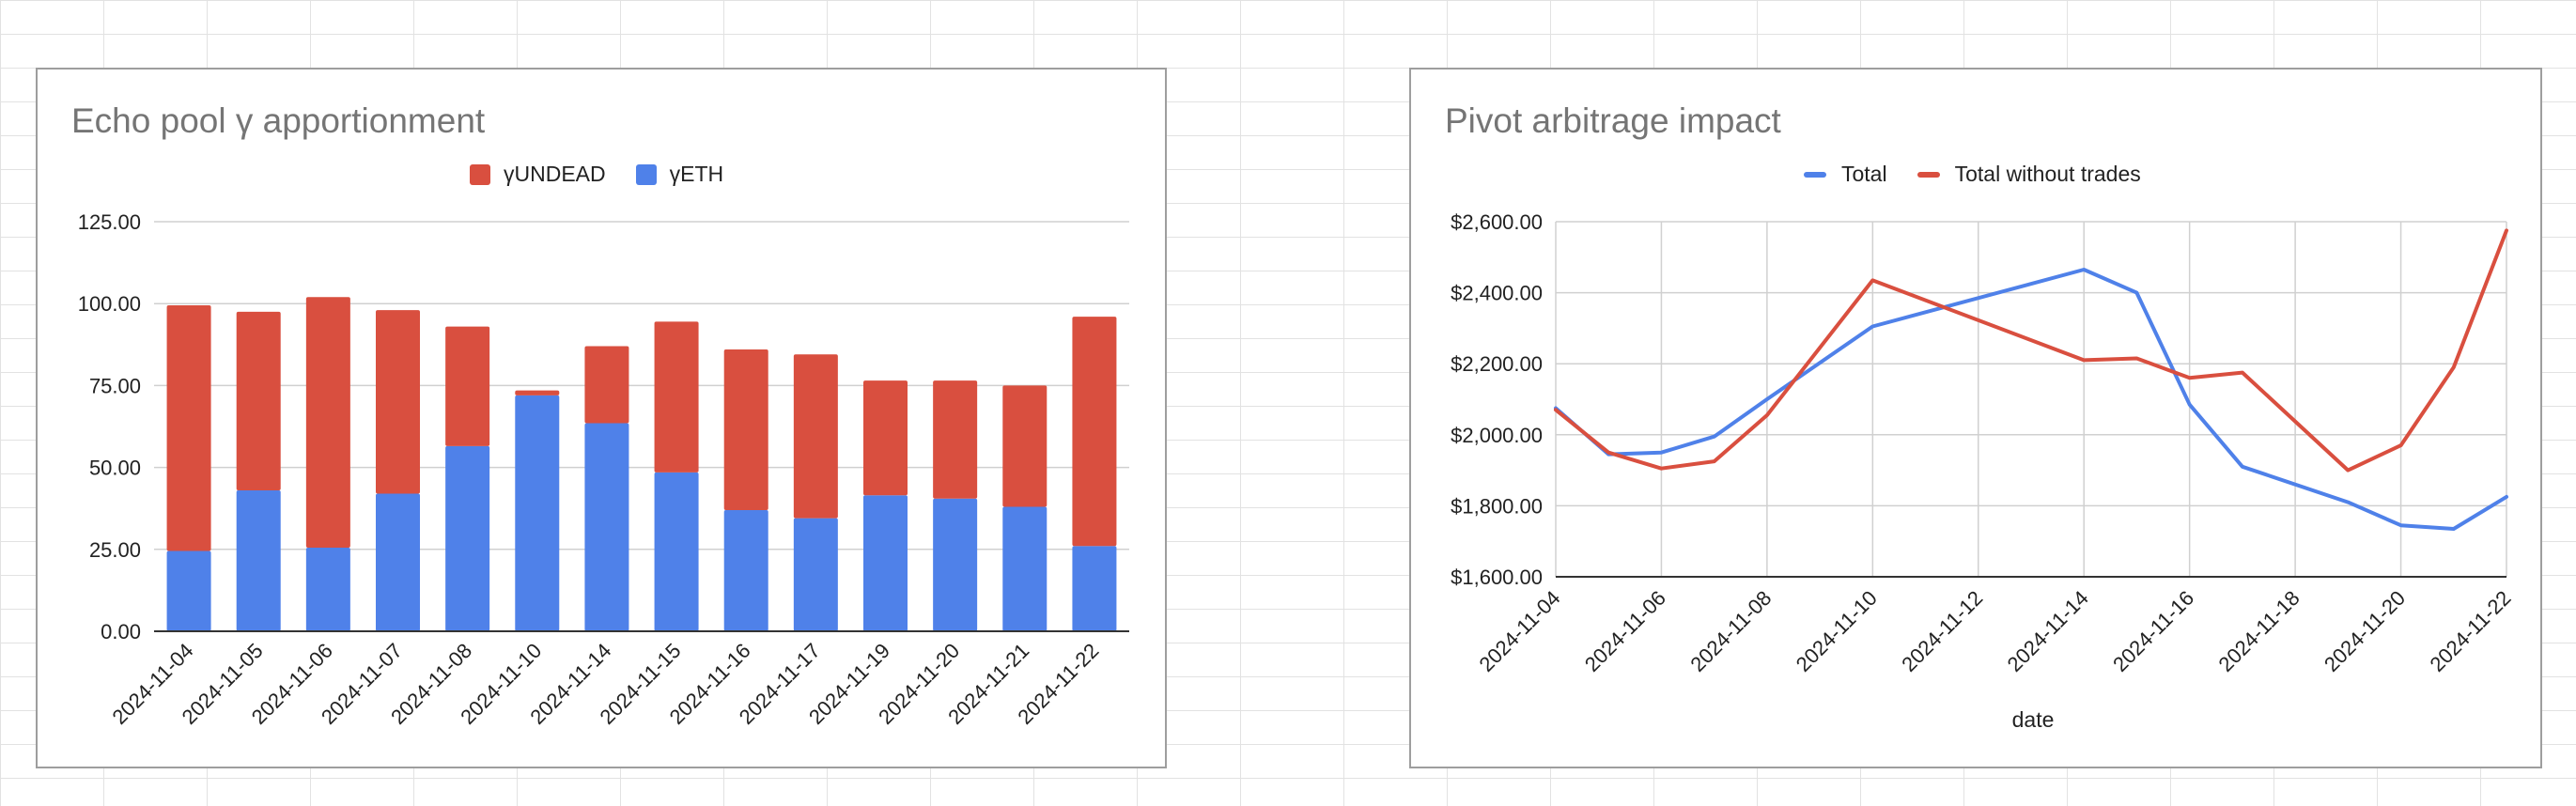 This screenshot has width=2576, height=806. I want to click on series-line-total, so click(2031, 399).